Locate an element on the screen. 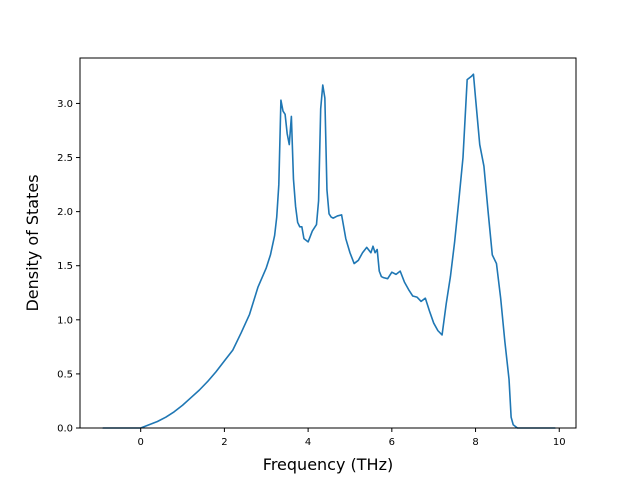  y-tick-label: 0.5 is located at coordinates (65, 374).